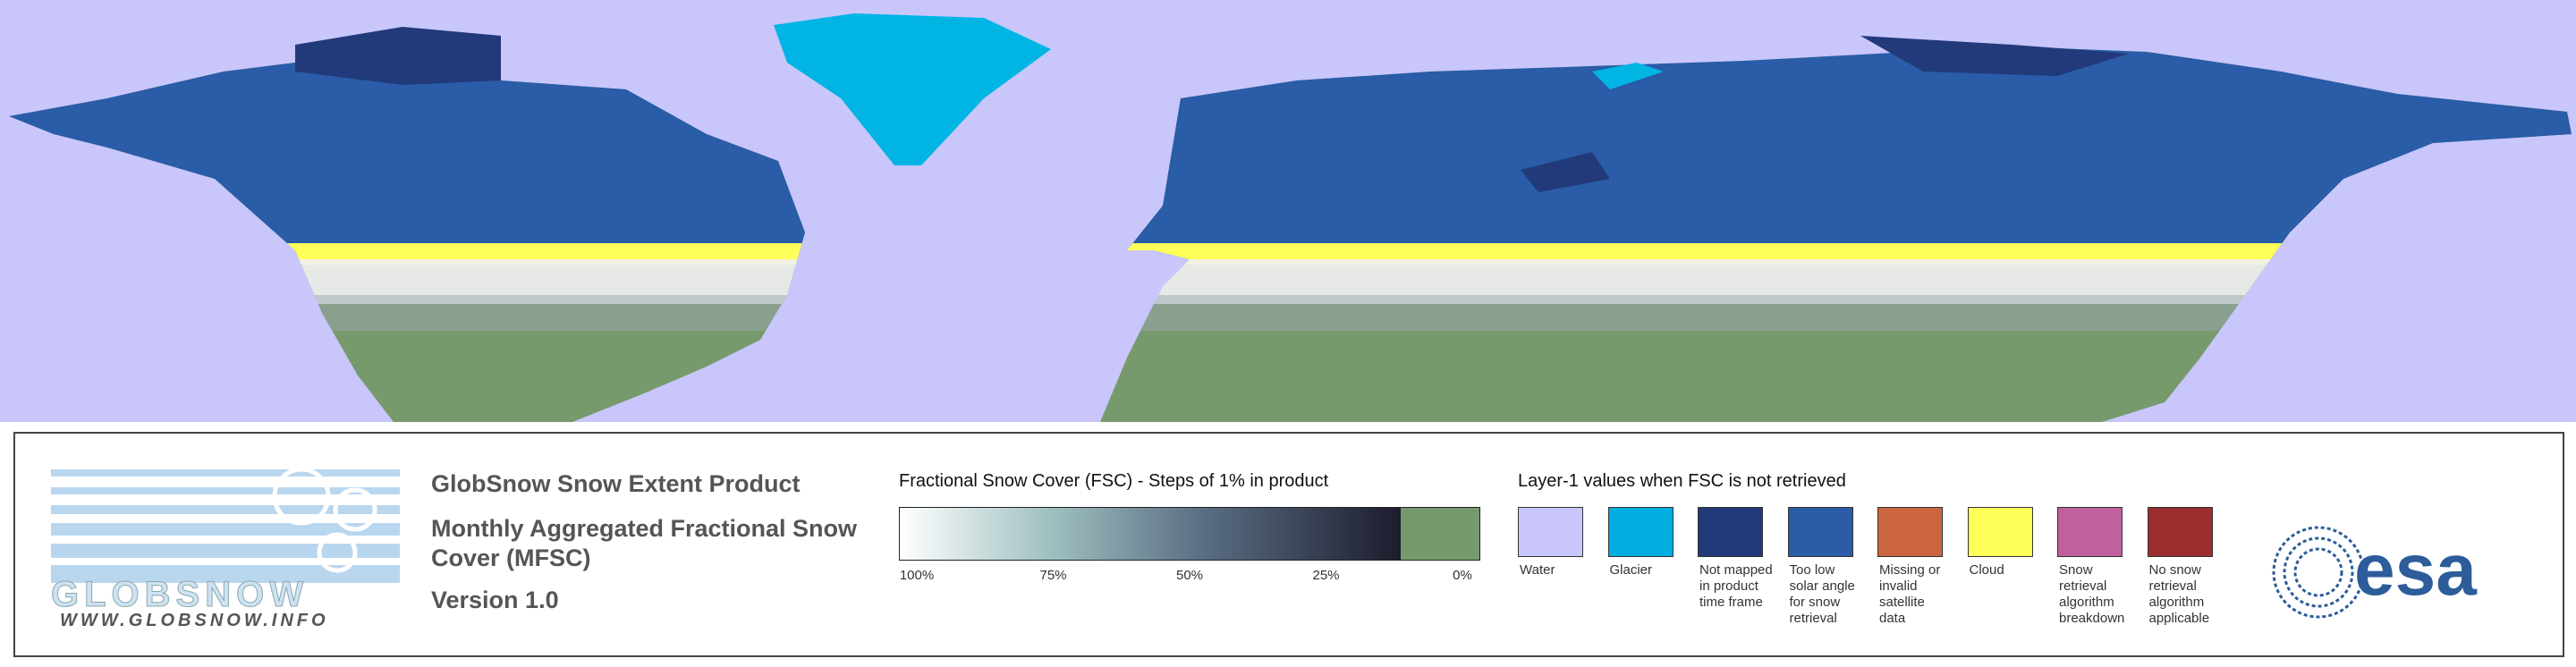 The width and height of the screenshot is (2576, 667). I want to click on esa-text: esa, so click(2416, 570).